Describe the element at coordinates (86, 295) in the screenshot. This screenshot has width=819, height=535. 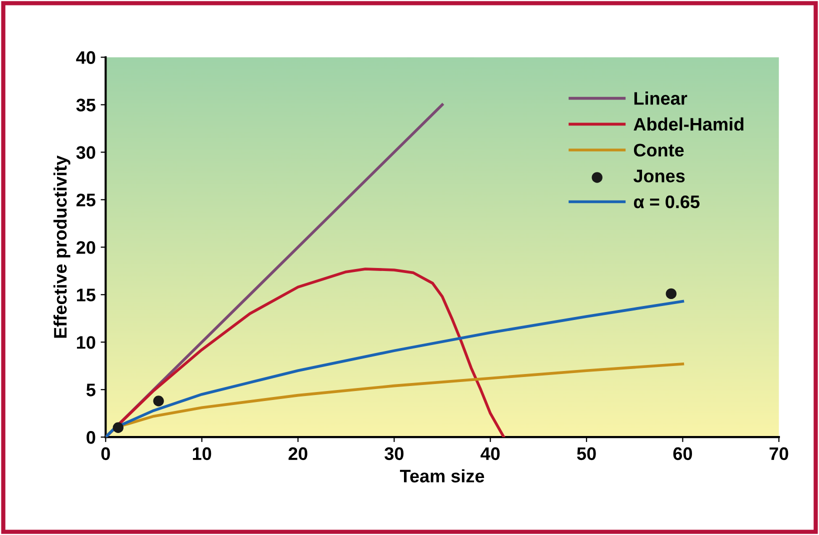
I see `y-tick-label: 15` at that location.